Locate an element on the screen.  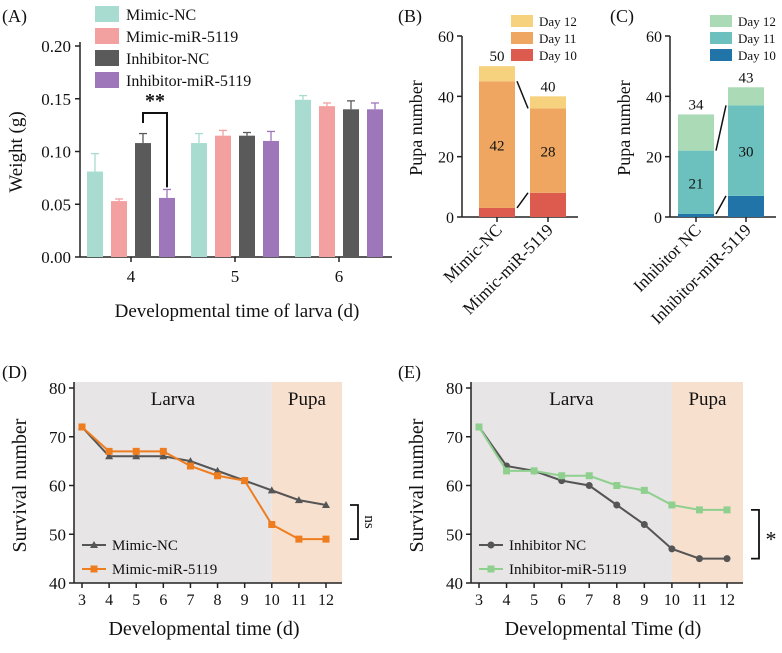
b-x-tick-label: Mimic-miR-5119 is located at coordinates (508, 269).